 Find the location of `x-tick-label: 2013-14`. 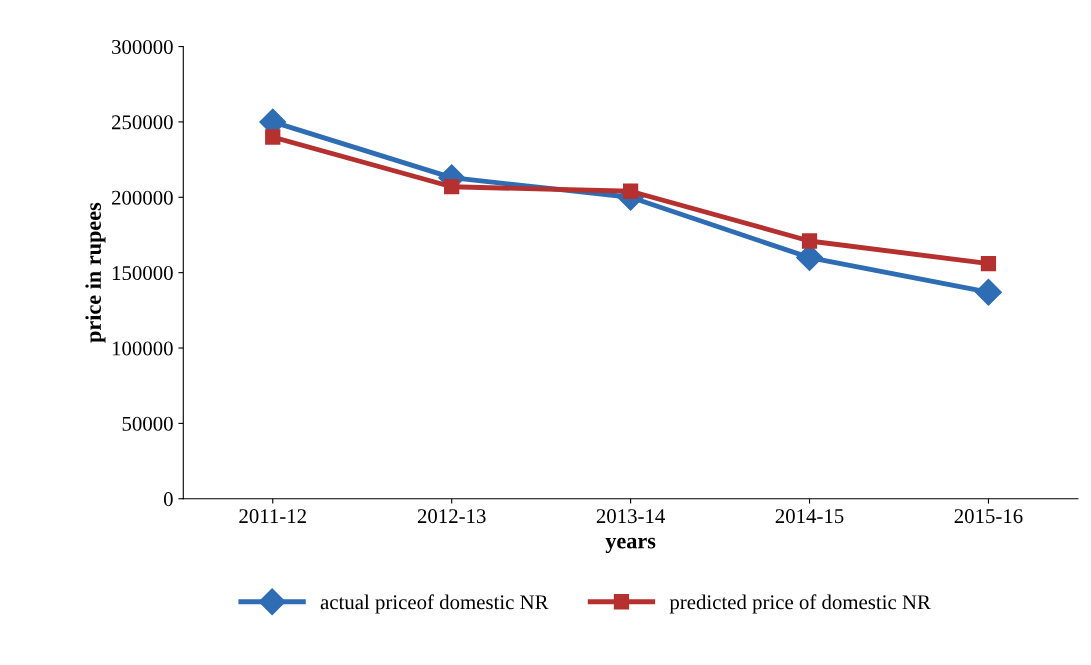

x-tick-label: 2013-14 is located at coordinates (630, 516).